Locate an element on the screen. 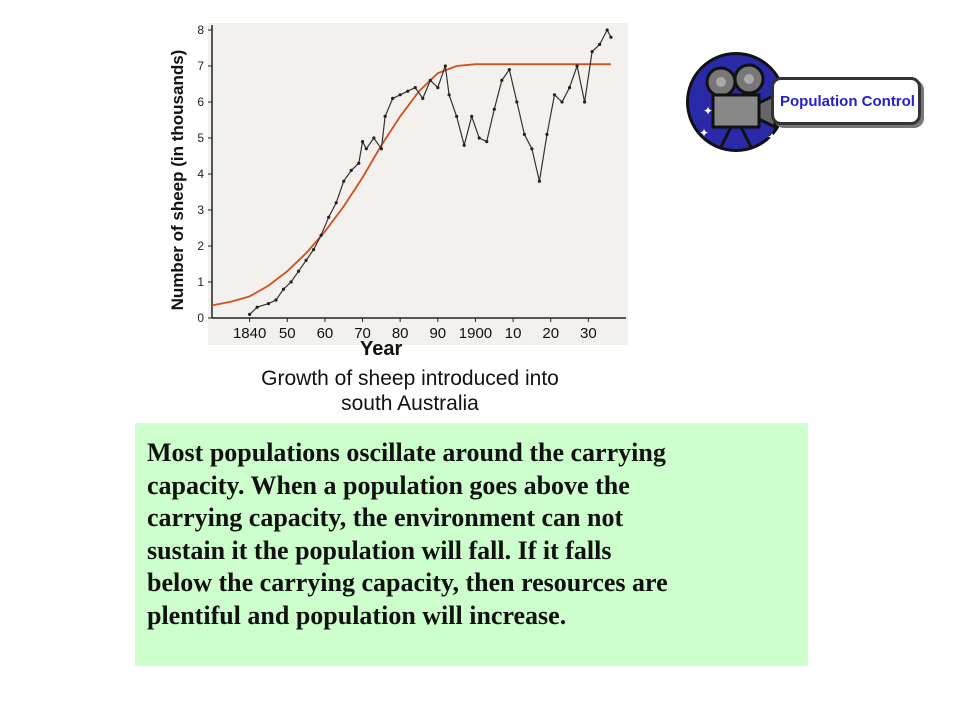 The image size is (960, 720). x-tick-label: 70 is located at coordinates (362, 333).